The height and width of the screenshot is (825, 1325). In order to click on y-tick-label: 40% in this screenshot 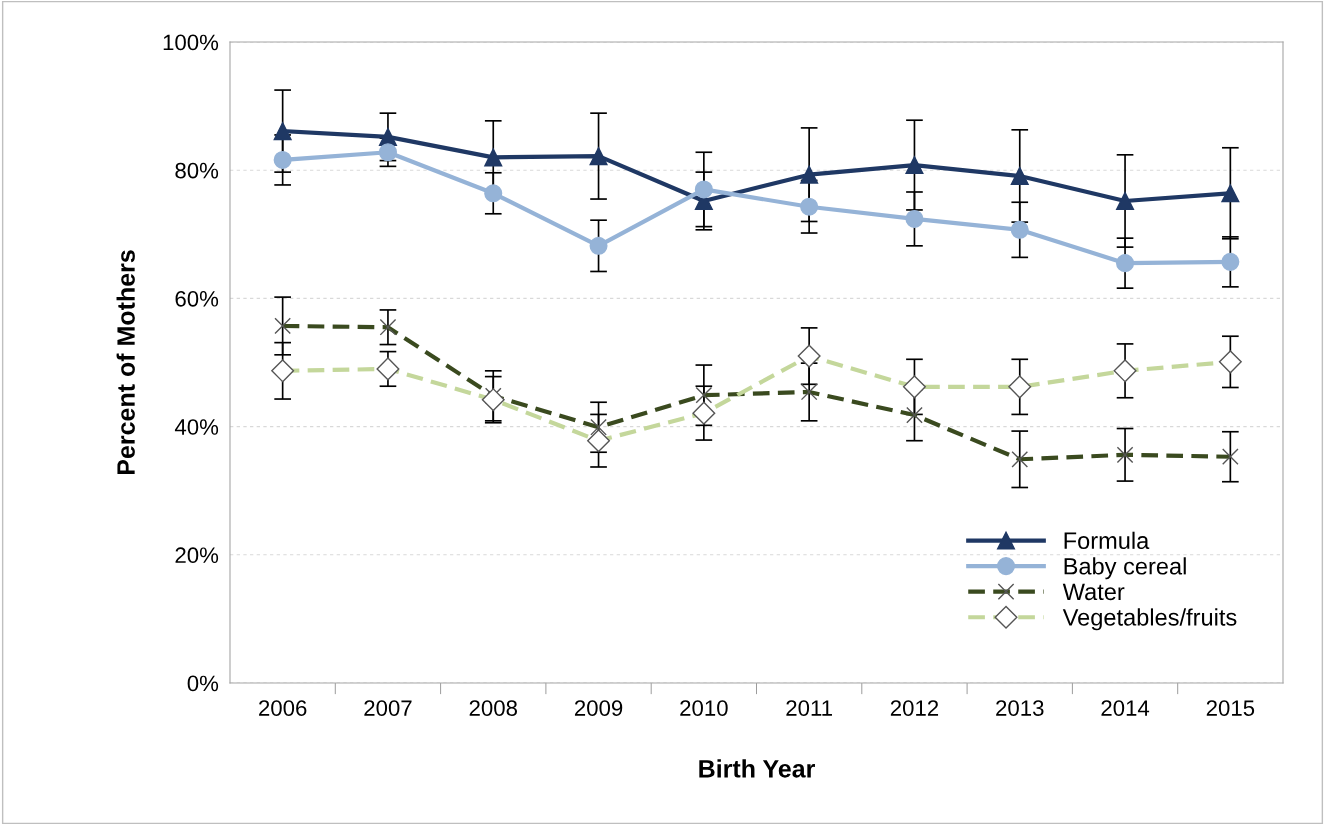, I will do `click(196, 427)`.